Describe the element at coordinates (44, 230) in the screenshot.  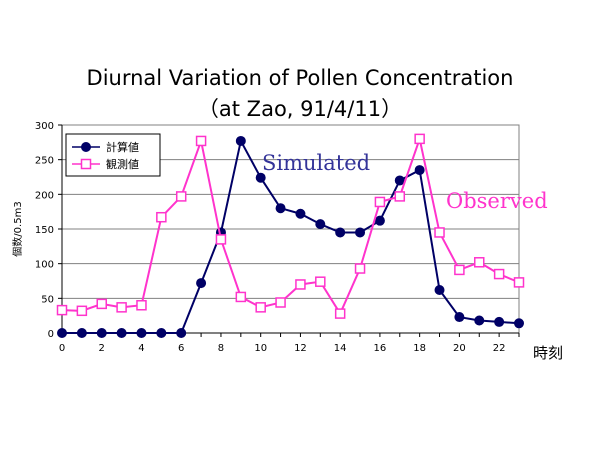
I see `y-tick-label: 150` at that location.